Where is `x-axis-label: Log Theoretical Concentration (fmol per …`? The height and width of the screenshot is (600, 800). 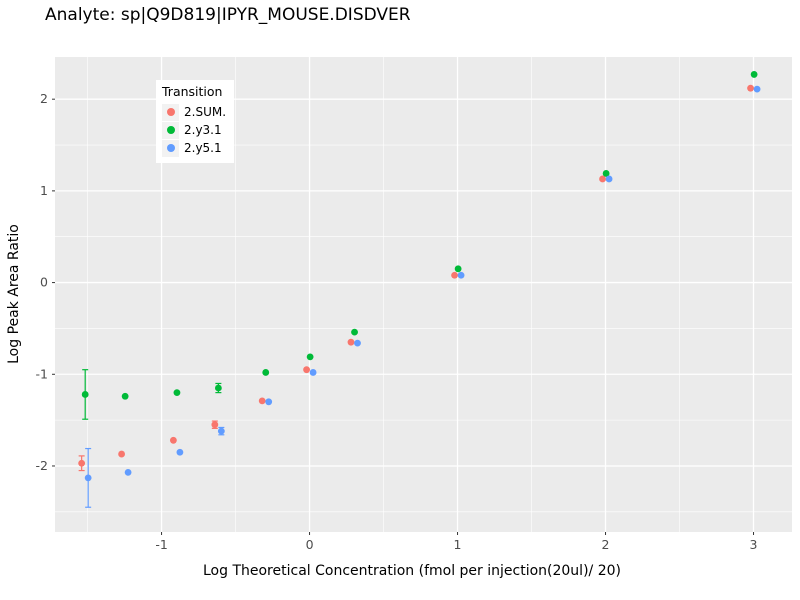
x-axis-label: Log Theoretical Concentration (fmol per … is located at coordinates (412, 571).